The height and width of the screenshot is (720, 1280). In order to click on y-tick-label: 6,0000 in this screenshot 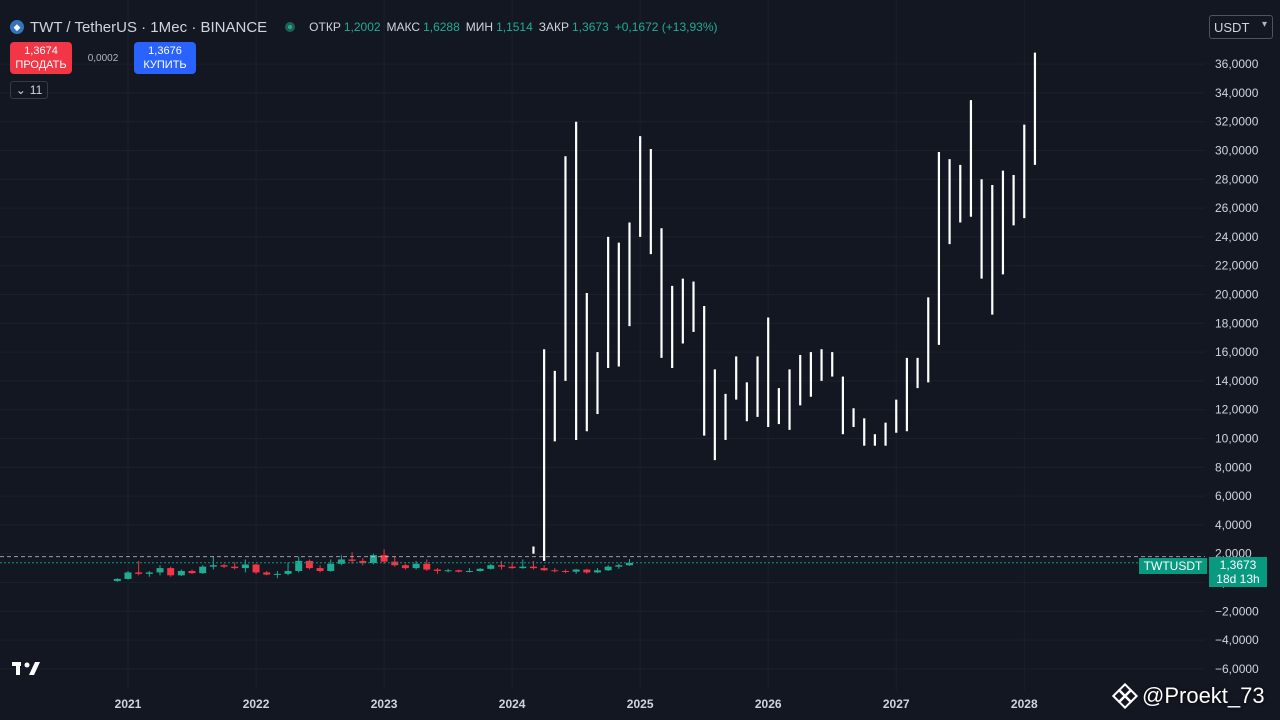, I will do `click(1233, 496)`.